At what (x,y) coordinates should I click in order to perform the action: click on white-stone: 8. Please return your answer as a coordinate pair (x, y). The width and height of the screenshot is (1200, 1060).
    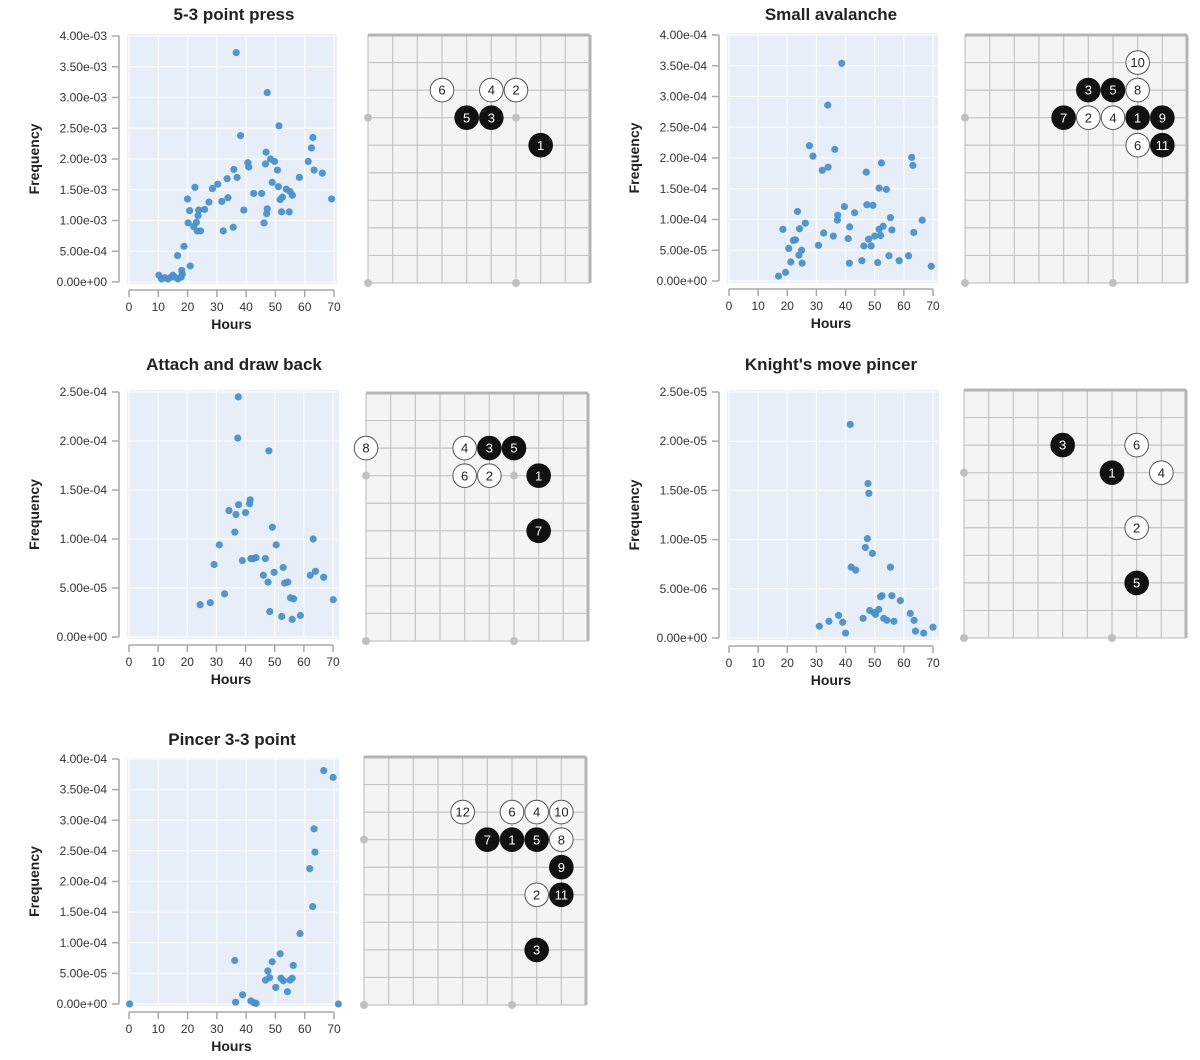
    Looking at the image, I should click on (366, 448).